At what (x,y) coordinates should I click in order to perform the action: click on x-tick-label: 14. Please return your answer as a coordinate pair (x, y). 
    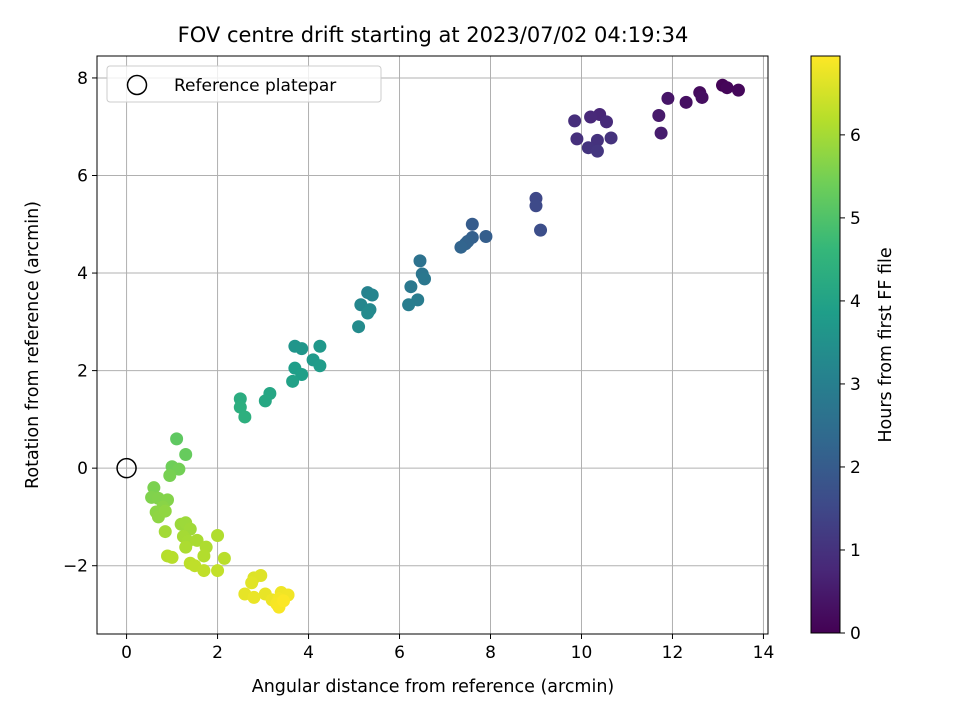
    Looking at the image, I should click on (764, 653).